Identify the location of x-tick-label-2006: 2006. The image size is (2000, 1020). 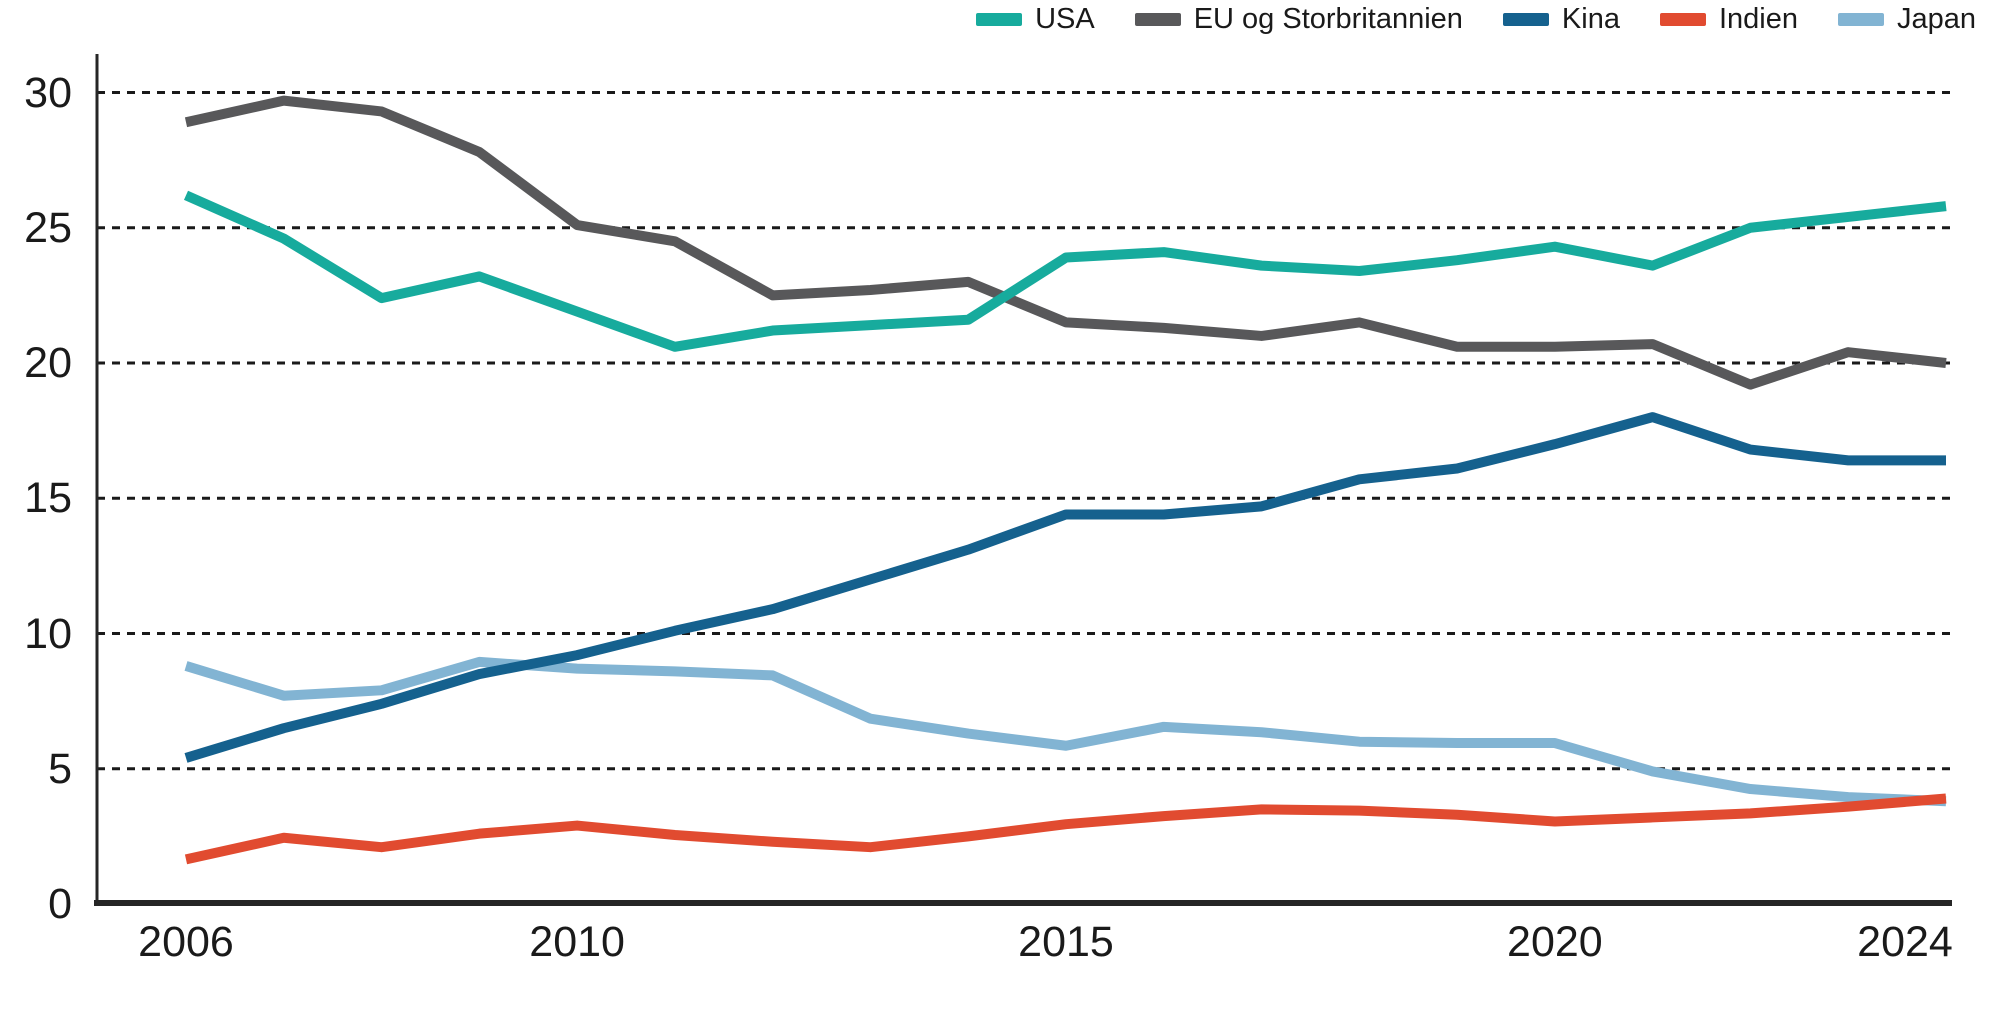
(186, 942).